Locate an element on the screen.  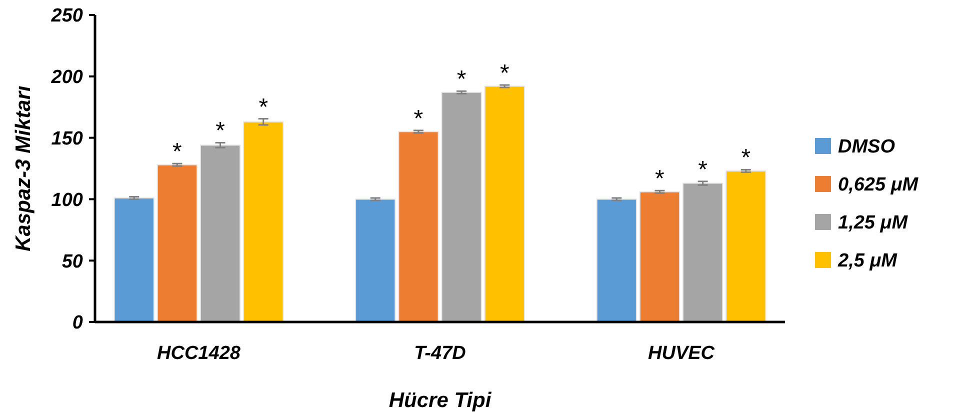
y-tick-label: 0 is located at coordinates (78, 323).